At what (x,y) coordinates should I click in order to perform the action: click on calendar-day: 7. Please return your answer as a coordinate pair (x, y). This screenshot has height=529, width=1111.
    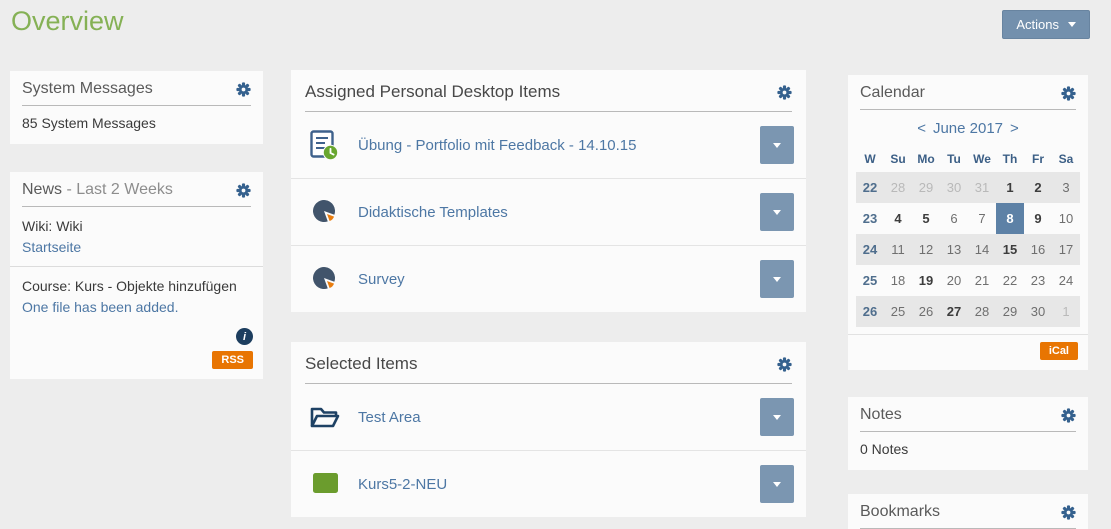
    Looking at the image, I should click on (982, 218).